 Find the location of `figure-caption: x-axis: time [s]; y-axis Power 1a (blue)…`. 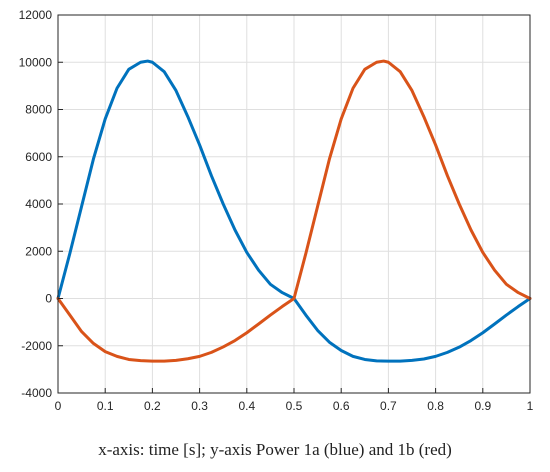

figure-caption: x-axis: time [s]; y-axis Power 1a (blue)… is located at coordinates (275, 449).